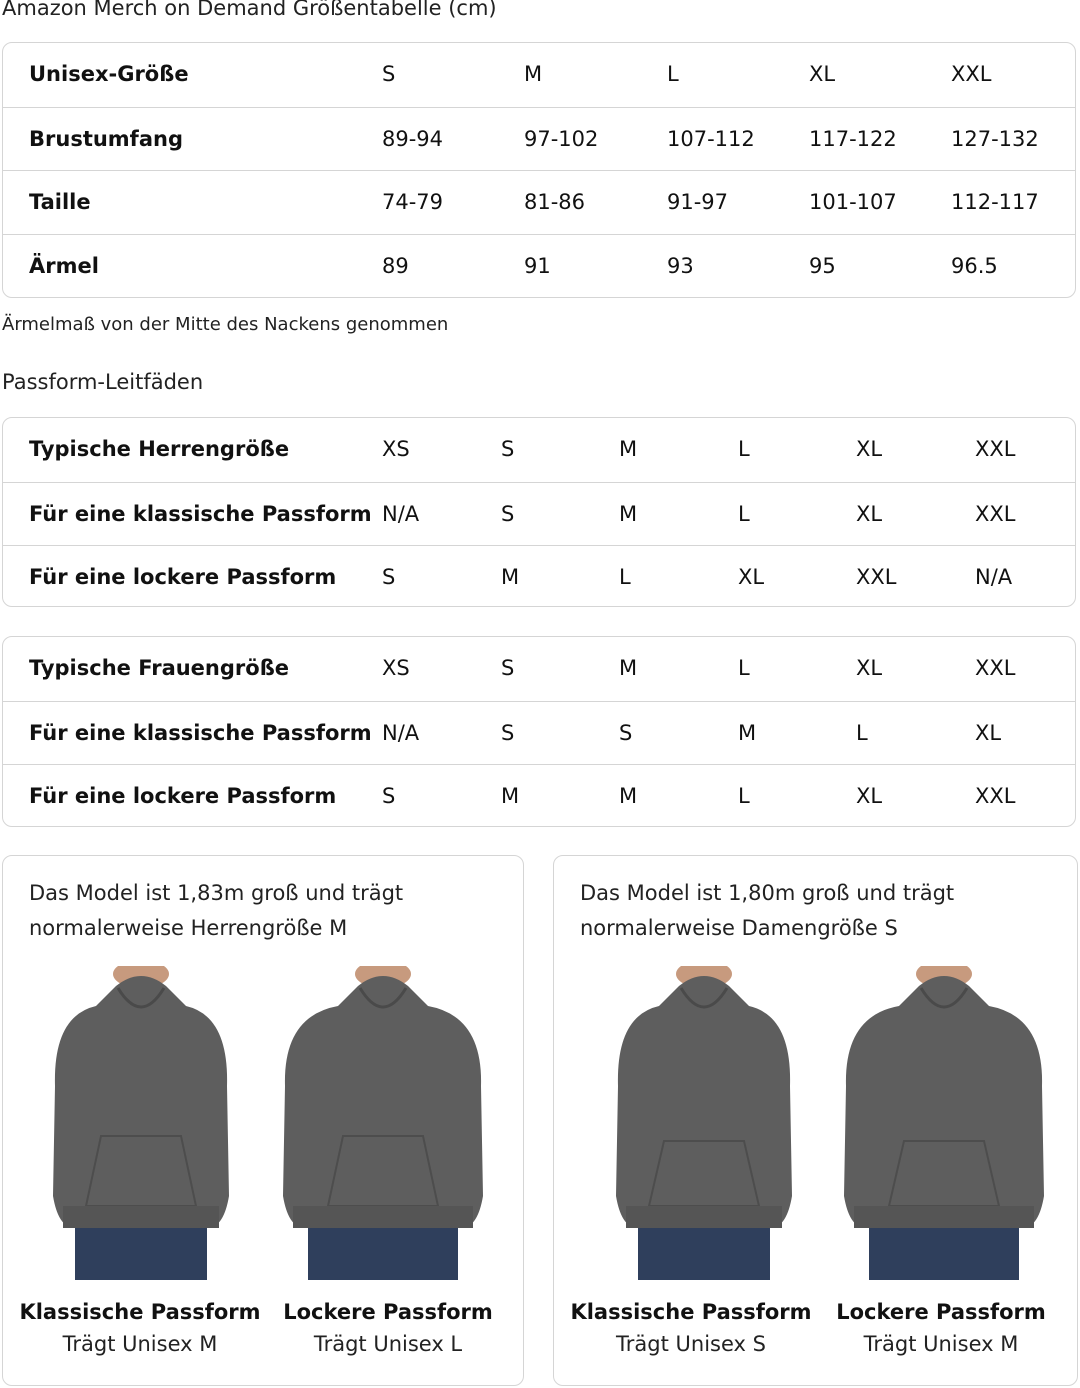 The width and height of the screenshot is (1080, 1388). Describe the element at coordinates (698, 202) in the screenshot. I see `table-cell: 91-97` at that location.